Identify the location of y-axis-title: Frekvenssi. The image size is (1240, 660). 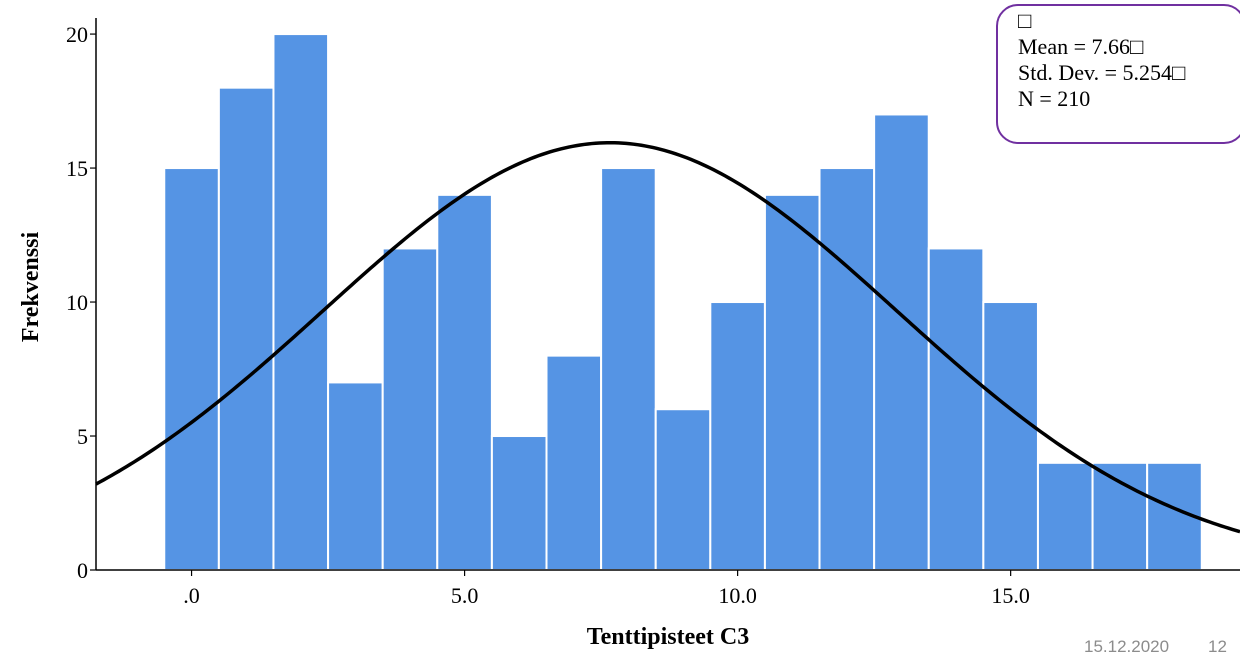
(31, 287).